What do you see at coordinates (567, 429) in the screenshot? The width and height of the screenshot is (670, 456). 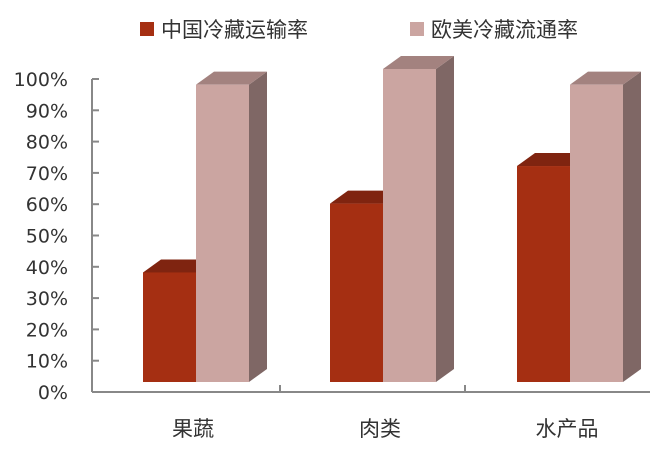 I see `x-tick-label: 水产品` at bounding box center [567, 429].